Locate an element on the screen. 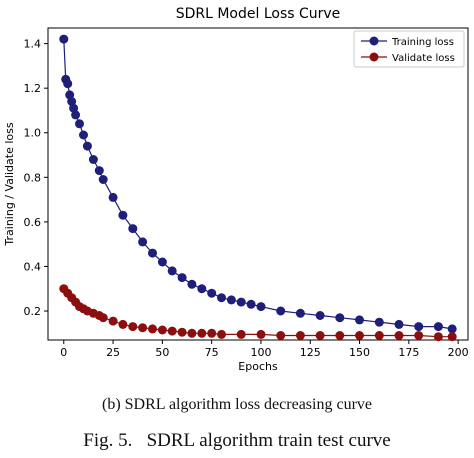 Image resolution: width=474 pixels, height=458 pixels. legend: Training loss Validate loss is located at coordinates (409, 49).